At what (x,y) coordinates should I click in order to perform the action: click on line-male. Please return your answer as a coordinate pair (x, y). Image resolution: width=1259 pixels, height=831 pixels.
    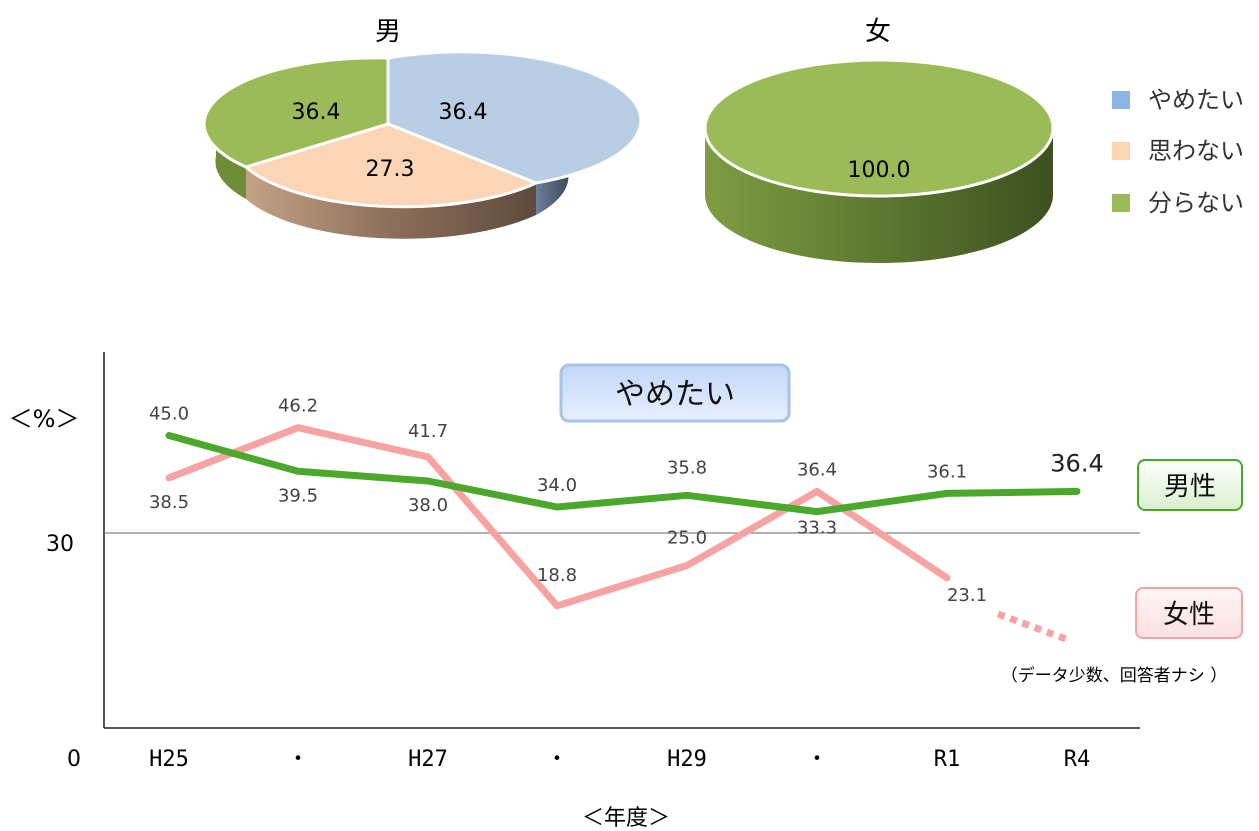
    Looking at the image, I should click on (623, 474).